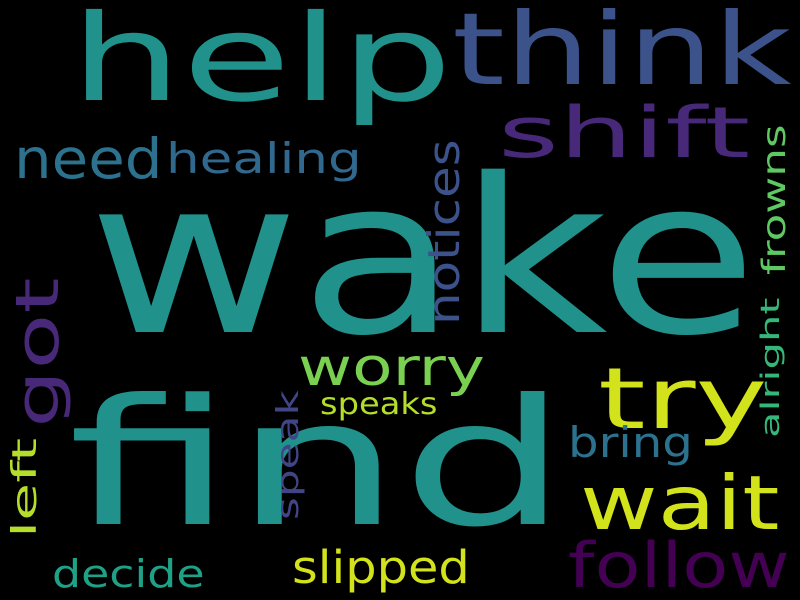 This screenshot has height=600, width=800. What do you see at coordinates (630, 442) in the screenshot?
I see `word-bring: bring` at bounding box center [630, 442].